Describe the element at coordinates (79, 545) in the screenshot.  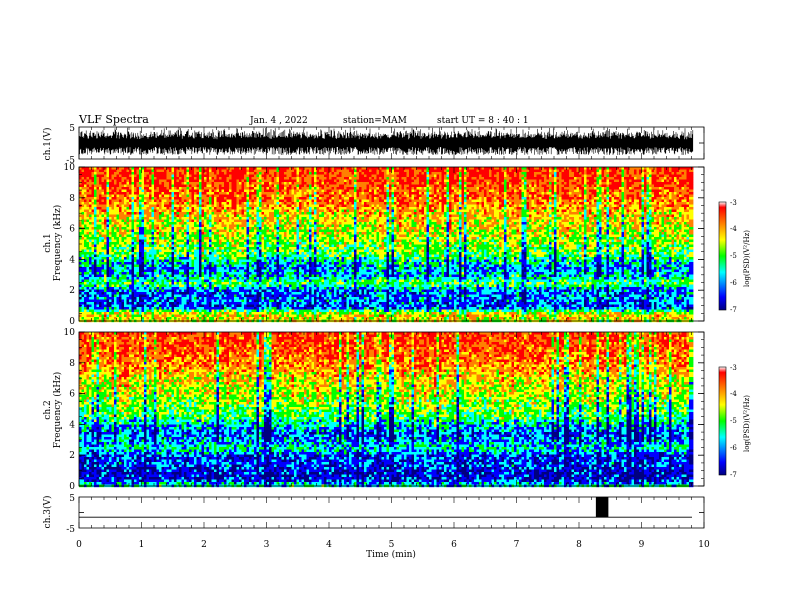
I see `x-tick-0: 0` at that location.